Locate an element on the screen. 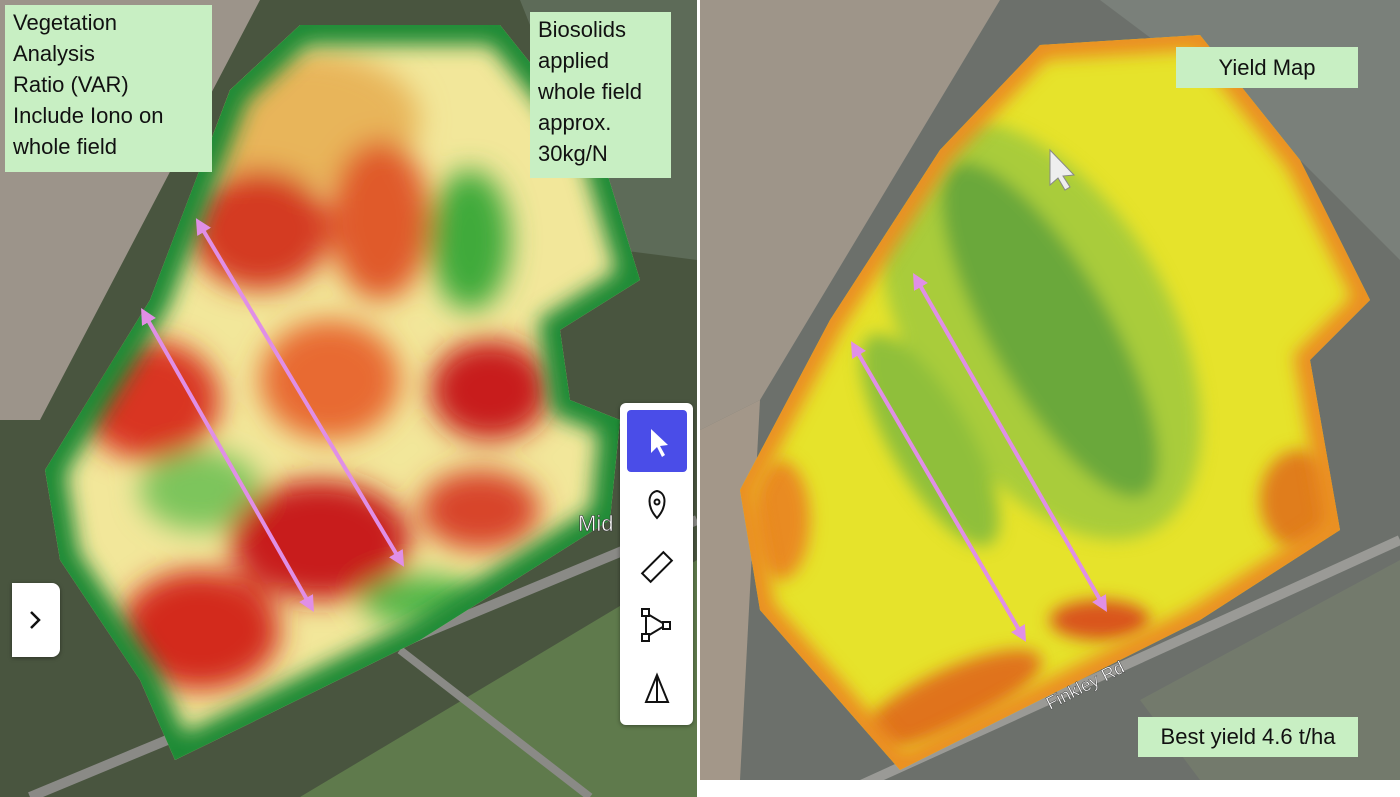  label-line: Vegetation is located at coordinates (65, 22).